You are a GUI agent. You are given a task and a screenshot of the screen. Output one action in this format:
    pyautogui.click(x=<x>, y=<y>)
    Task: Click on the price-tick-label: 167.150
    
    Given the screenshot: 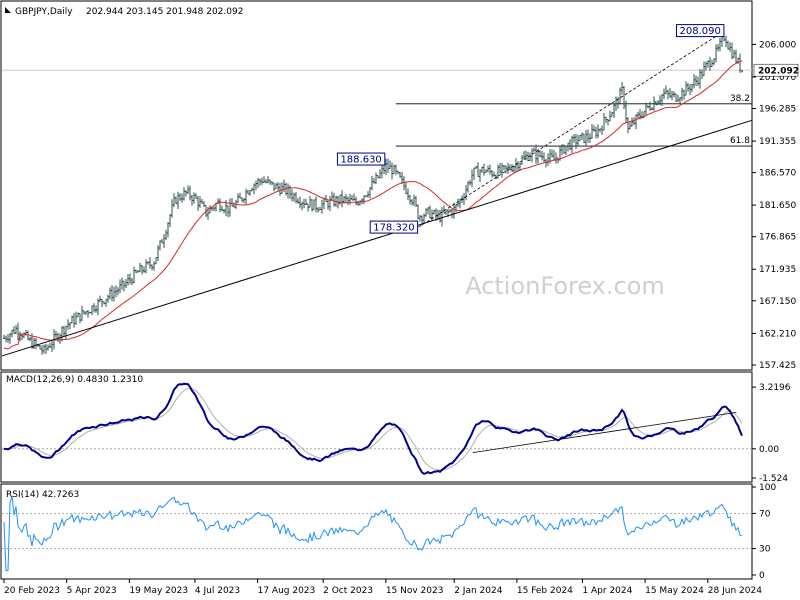 What is the action you would take?
    pyautogui.click(x=777, y=302)
    